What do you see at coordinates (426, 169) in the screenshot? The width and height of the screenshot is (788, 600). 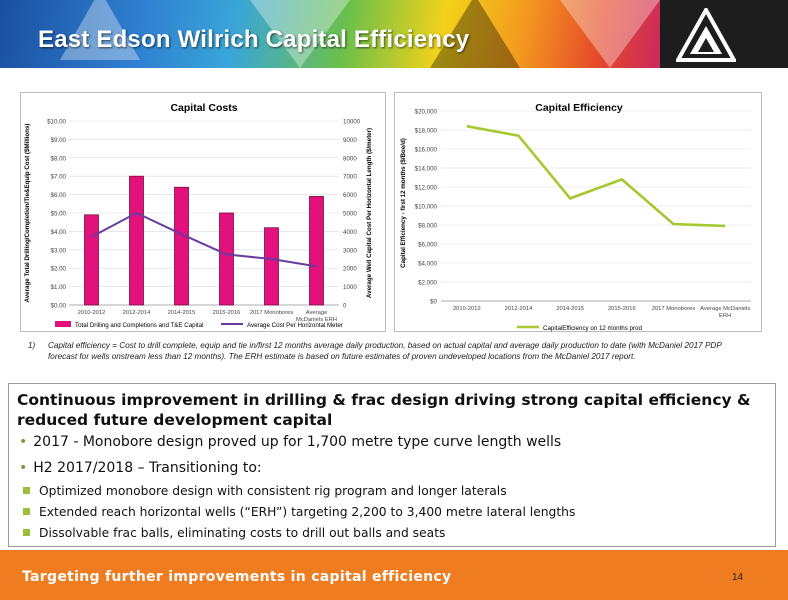 I see `y-tick-label: $14,000` at bounding box center [426, 169].